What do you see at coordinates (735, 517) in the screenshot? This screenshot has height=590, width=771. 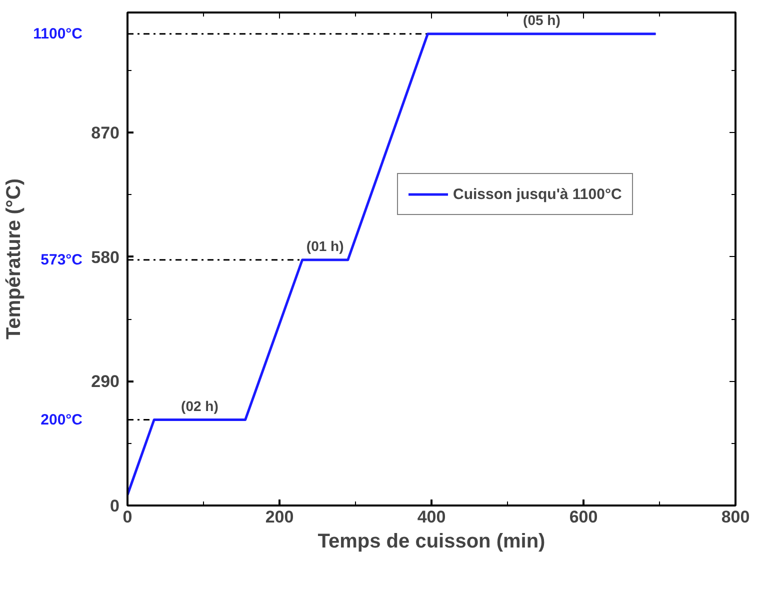 I see `x-tick-label: 800` at bounding box center [735, 517].